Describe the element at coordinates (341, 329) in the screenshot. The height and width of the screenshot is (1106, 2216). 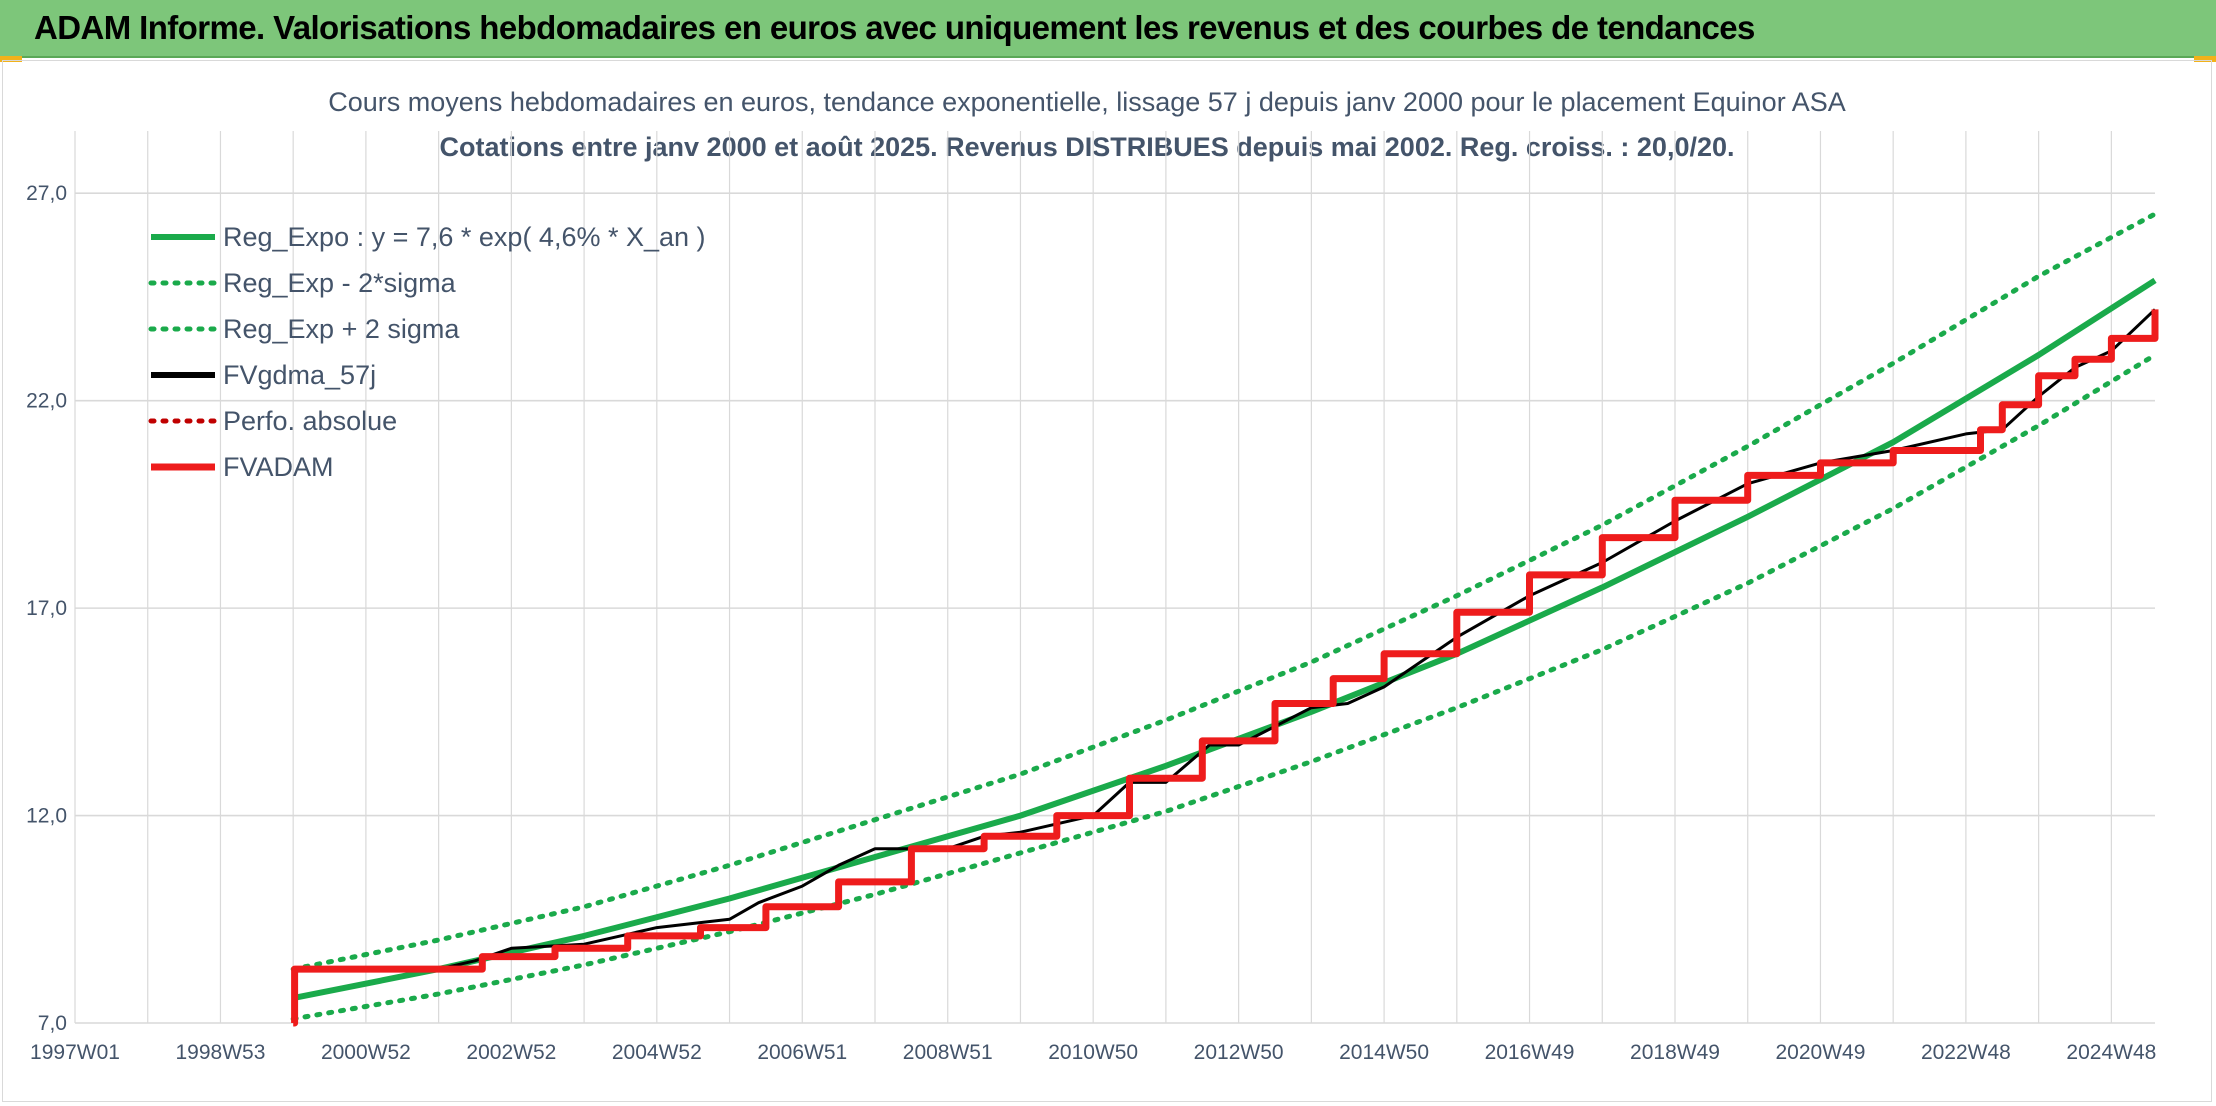
I see `legend-label: Reg_Exp + 2 sigma` at that location.